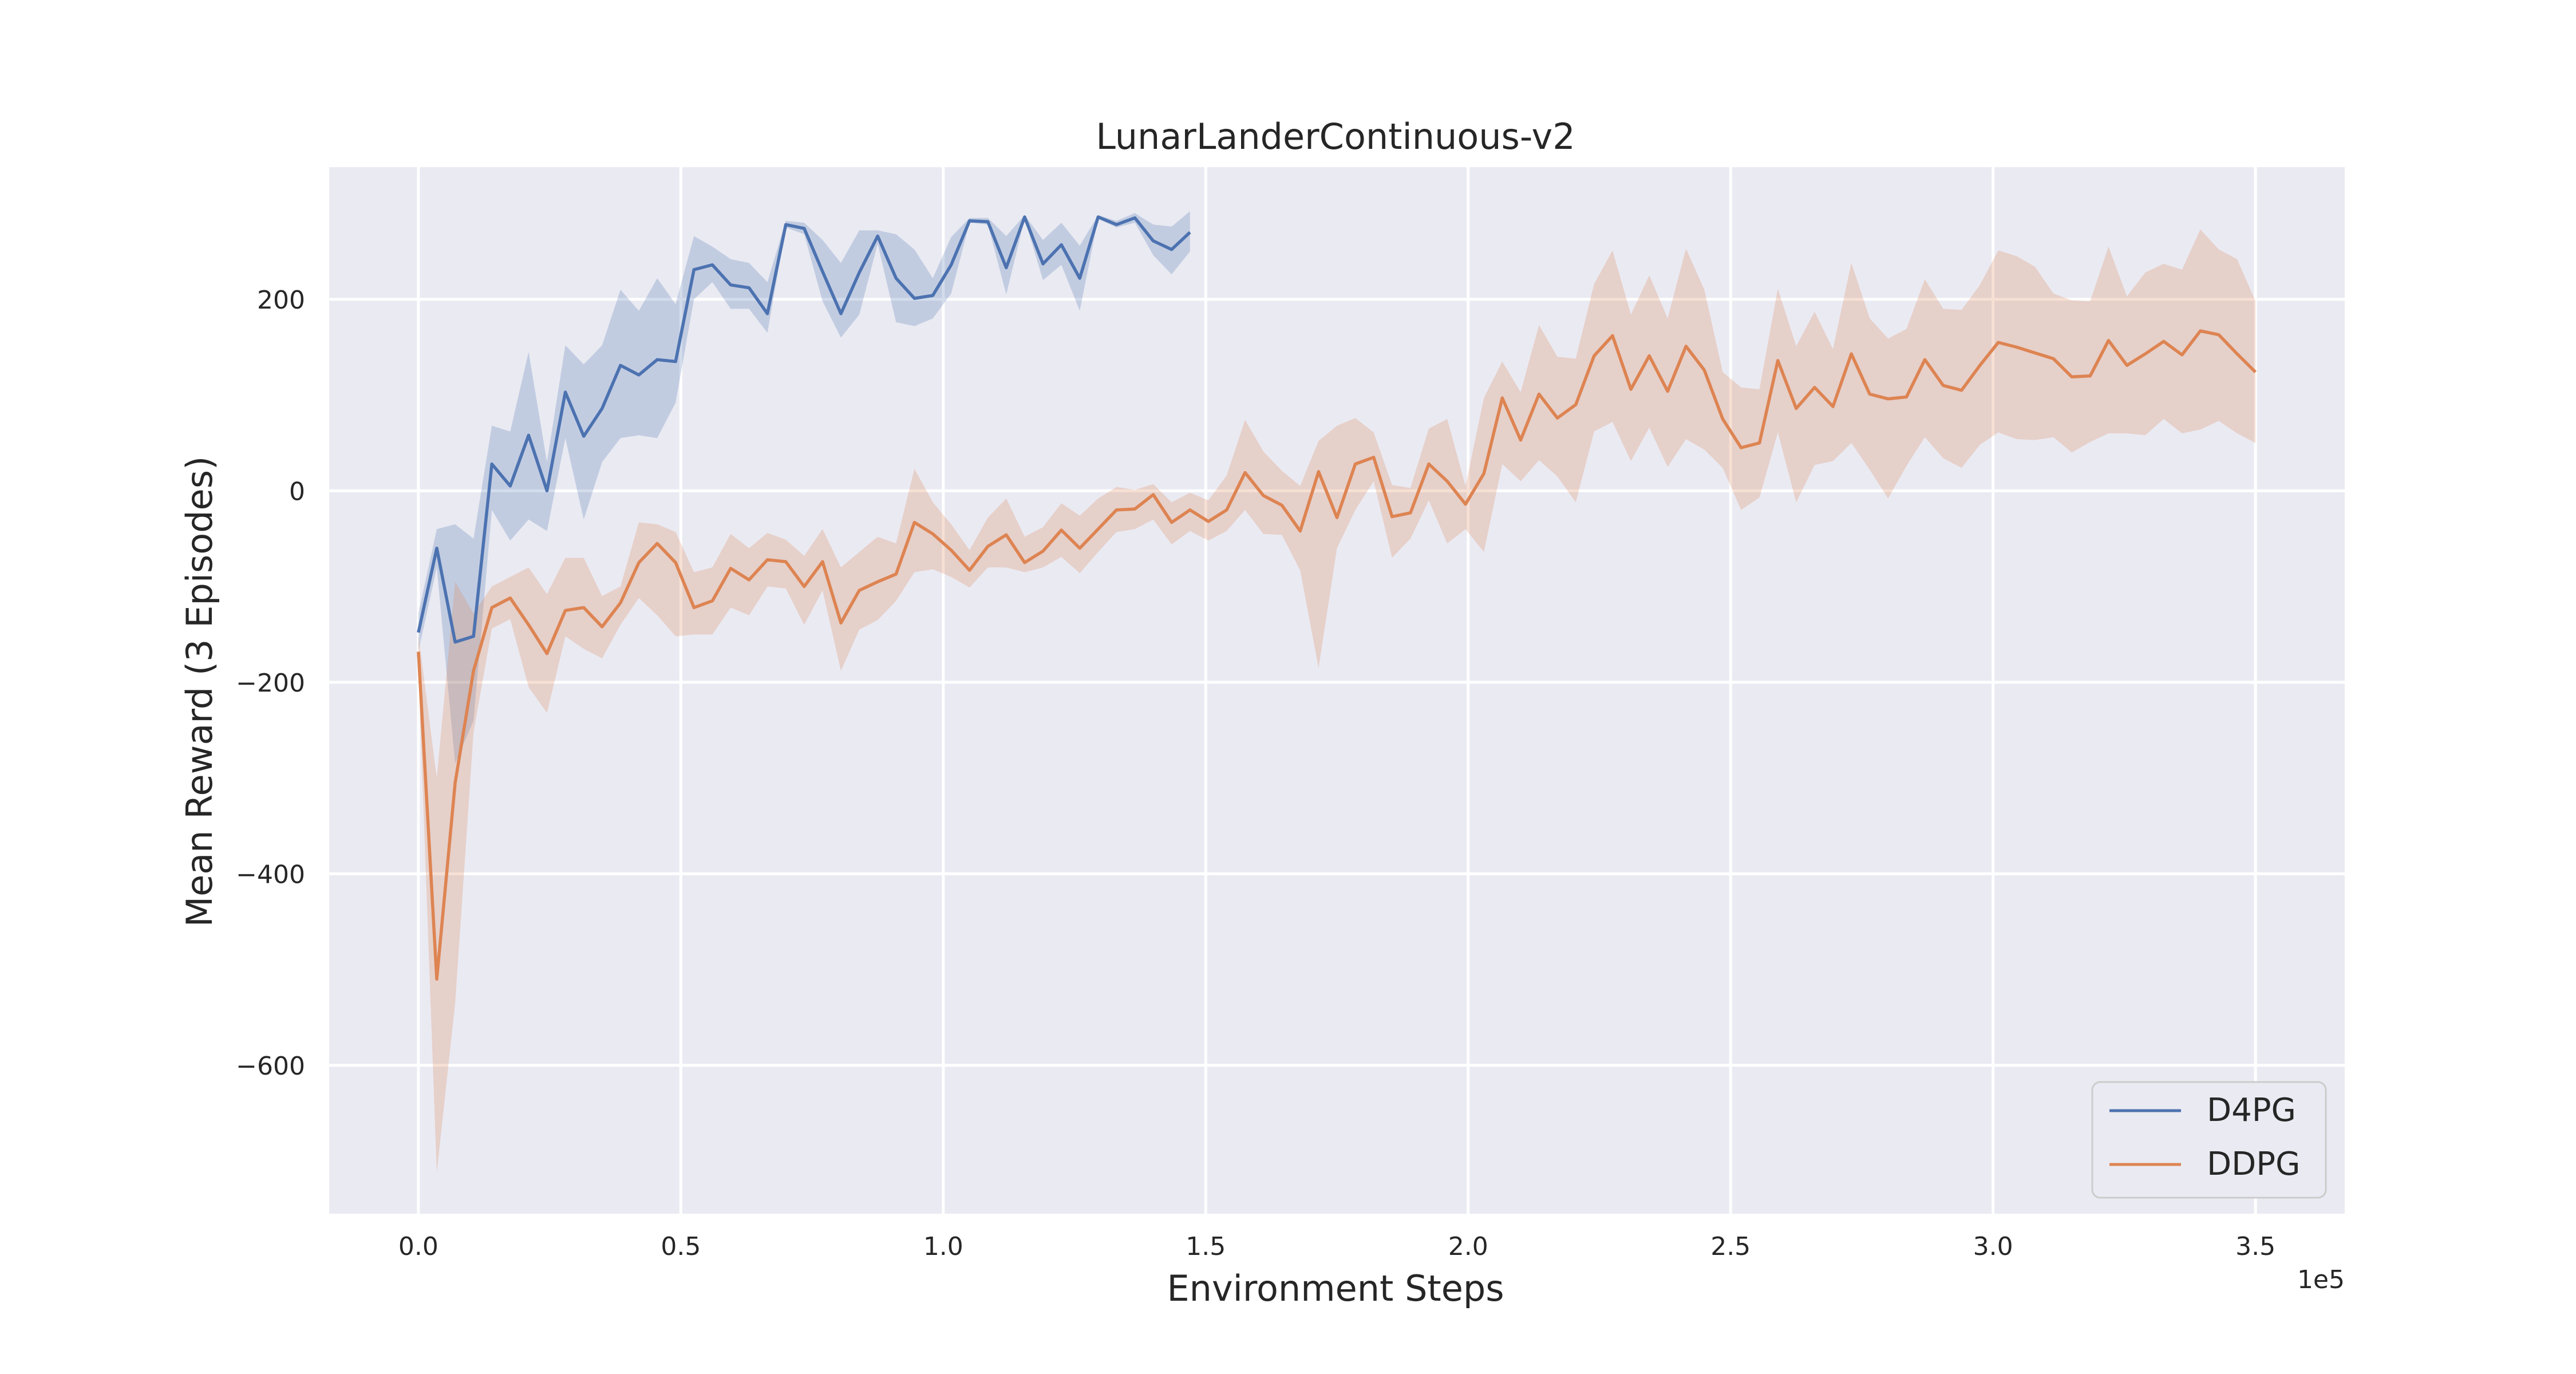 The height and width of the screenshot is (1374, 2576). I want to click on legend-label-d4pg: D4PG, so click(2251, 1111).